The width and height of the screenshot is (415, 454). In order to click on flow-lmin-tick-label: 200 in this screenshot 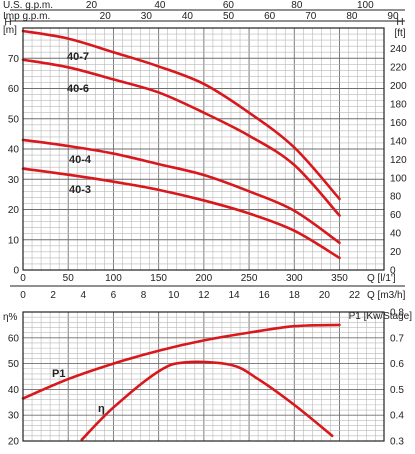, I will do `click(204, 278)`.